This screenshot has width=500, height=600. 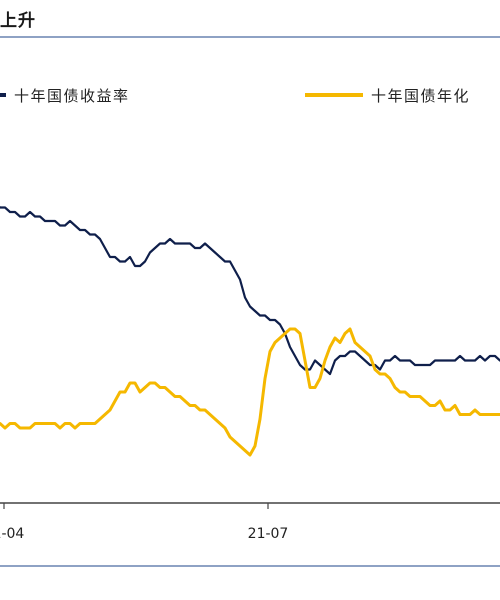 What do you see at coordinates (250, 37) in the screenshot?
I see `top-rule` at bounding box center [250, 37].